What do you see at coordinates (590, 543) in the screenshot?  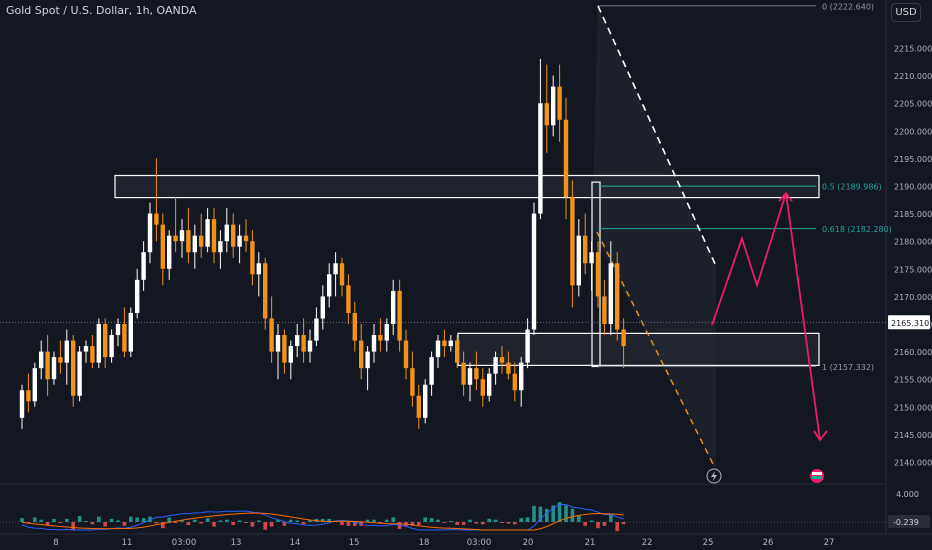 I see `time-tick-label: 21` at bounding box center [590, 543].